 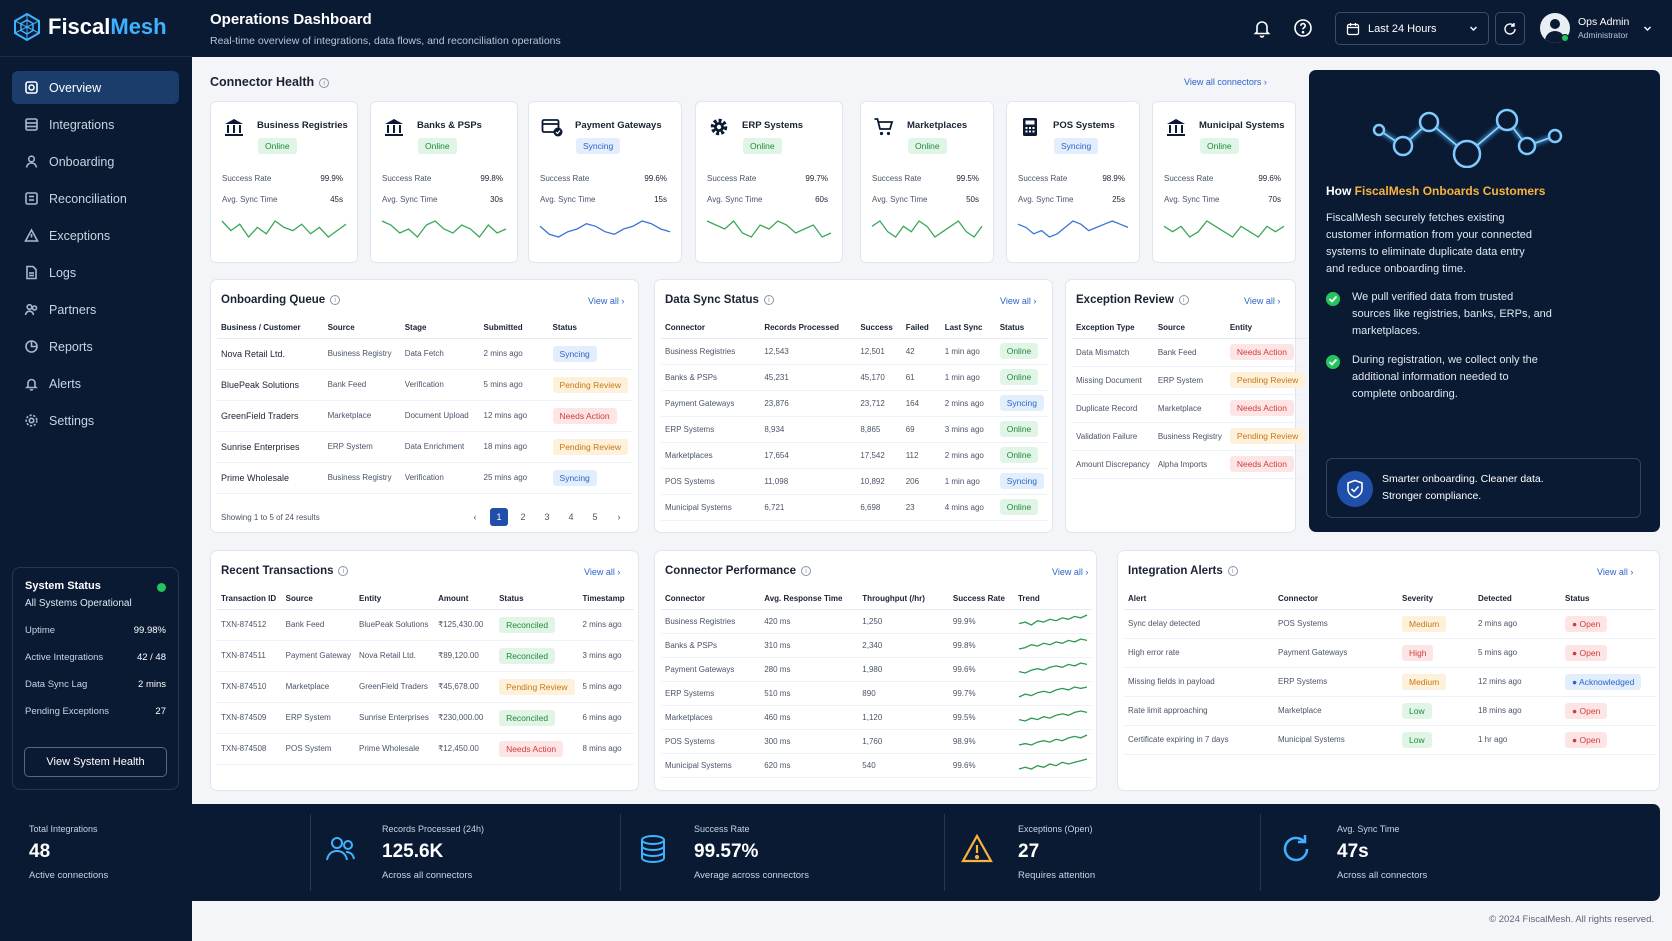 I want to click on view-all-connectors-link: View all connectors ›, so click(x=1225, y=82).